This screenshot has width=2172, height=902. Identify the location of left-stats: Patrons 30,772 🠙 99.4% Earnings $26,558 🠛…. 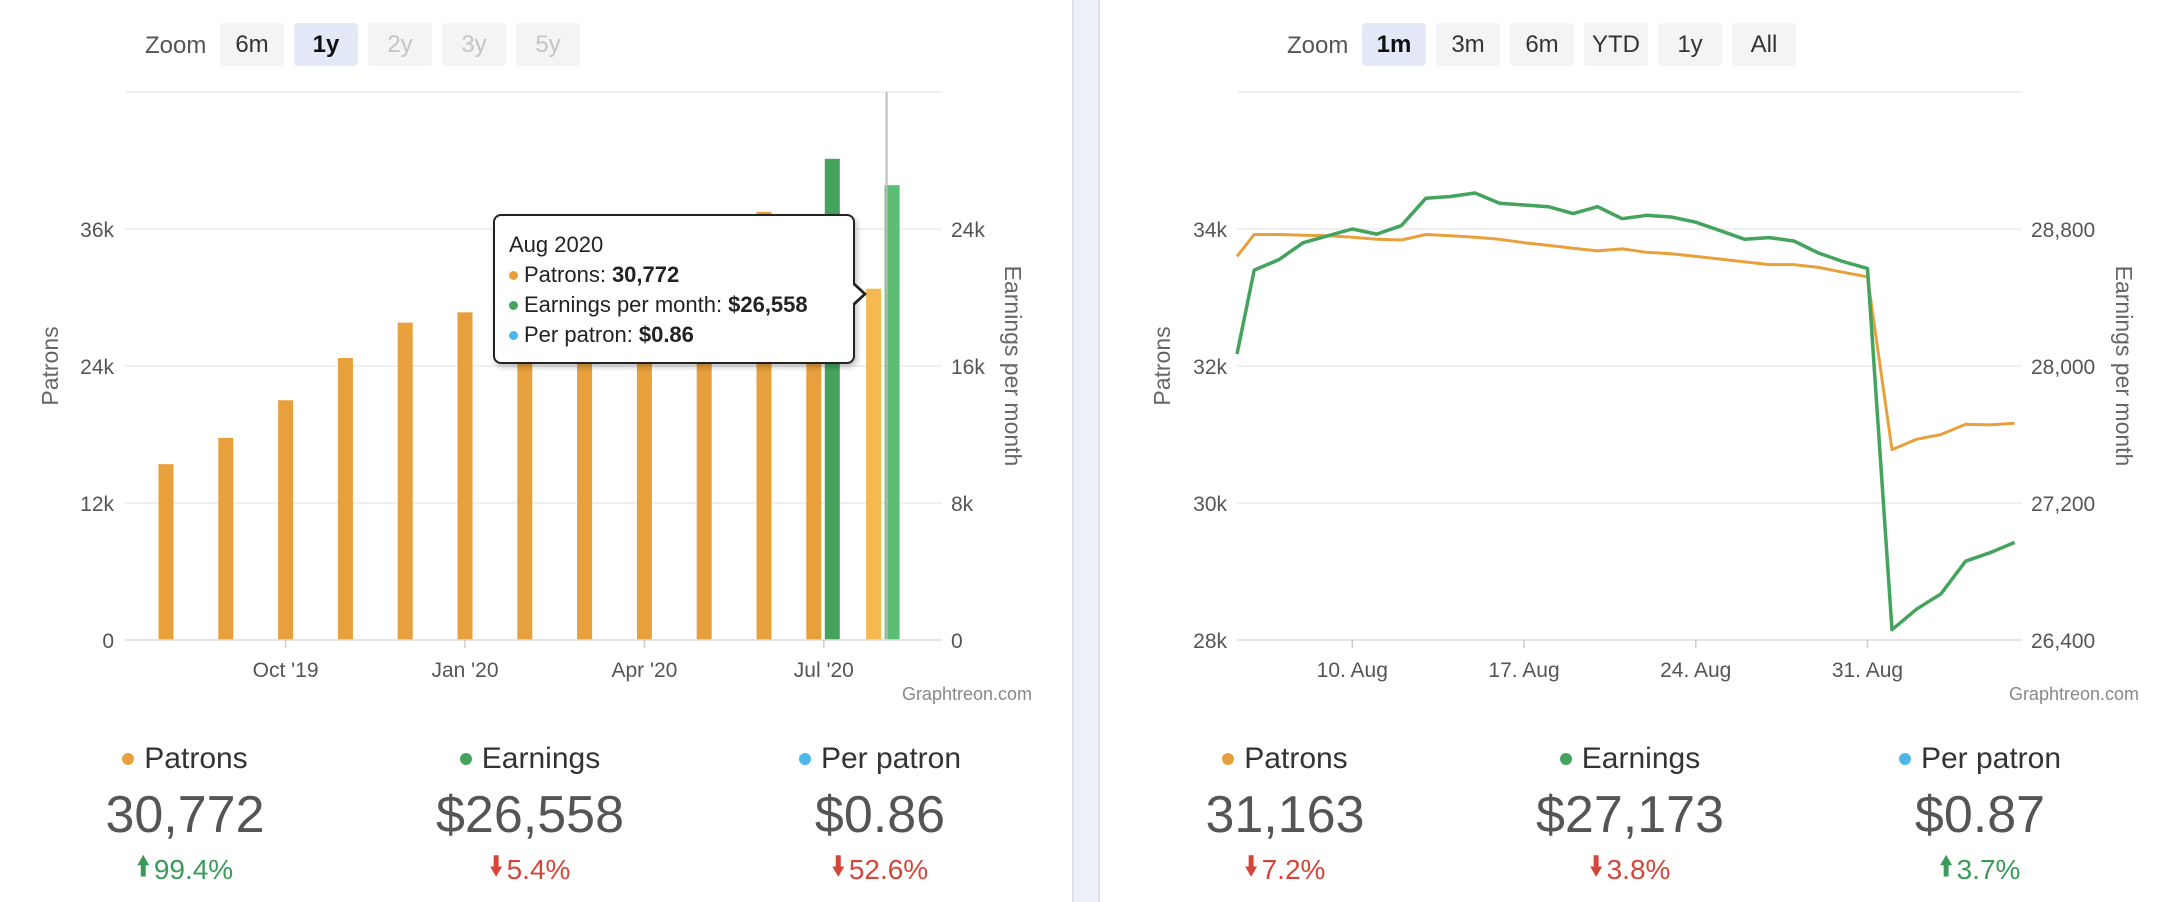
(536, 820).